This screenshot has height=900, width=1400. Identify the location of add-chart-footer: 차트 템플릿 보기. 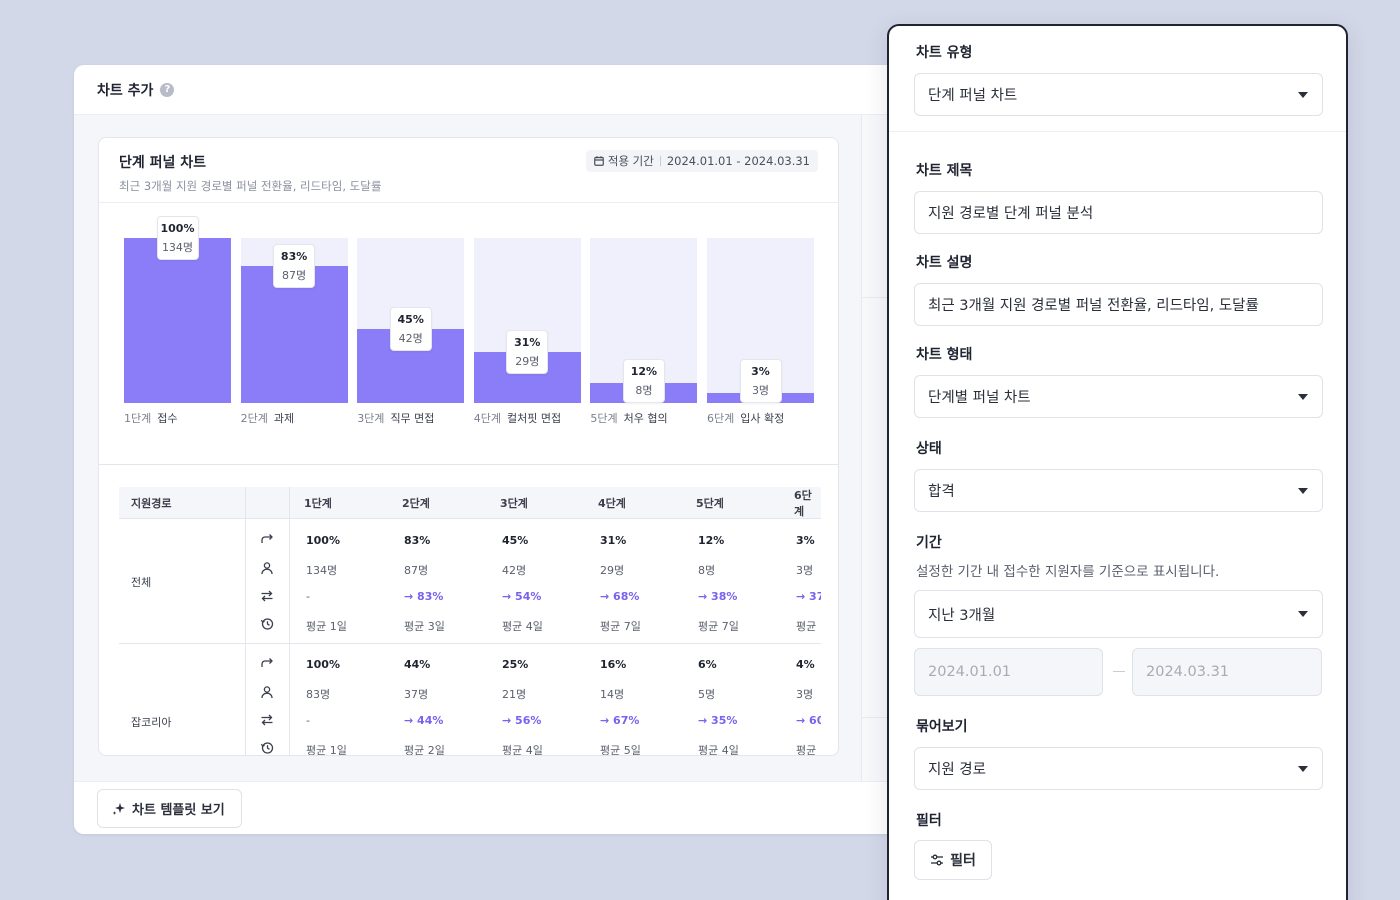
(489, 807).